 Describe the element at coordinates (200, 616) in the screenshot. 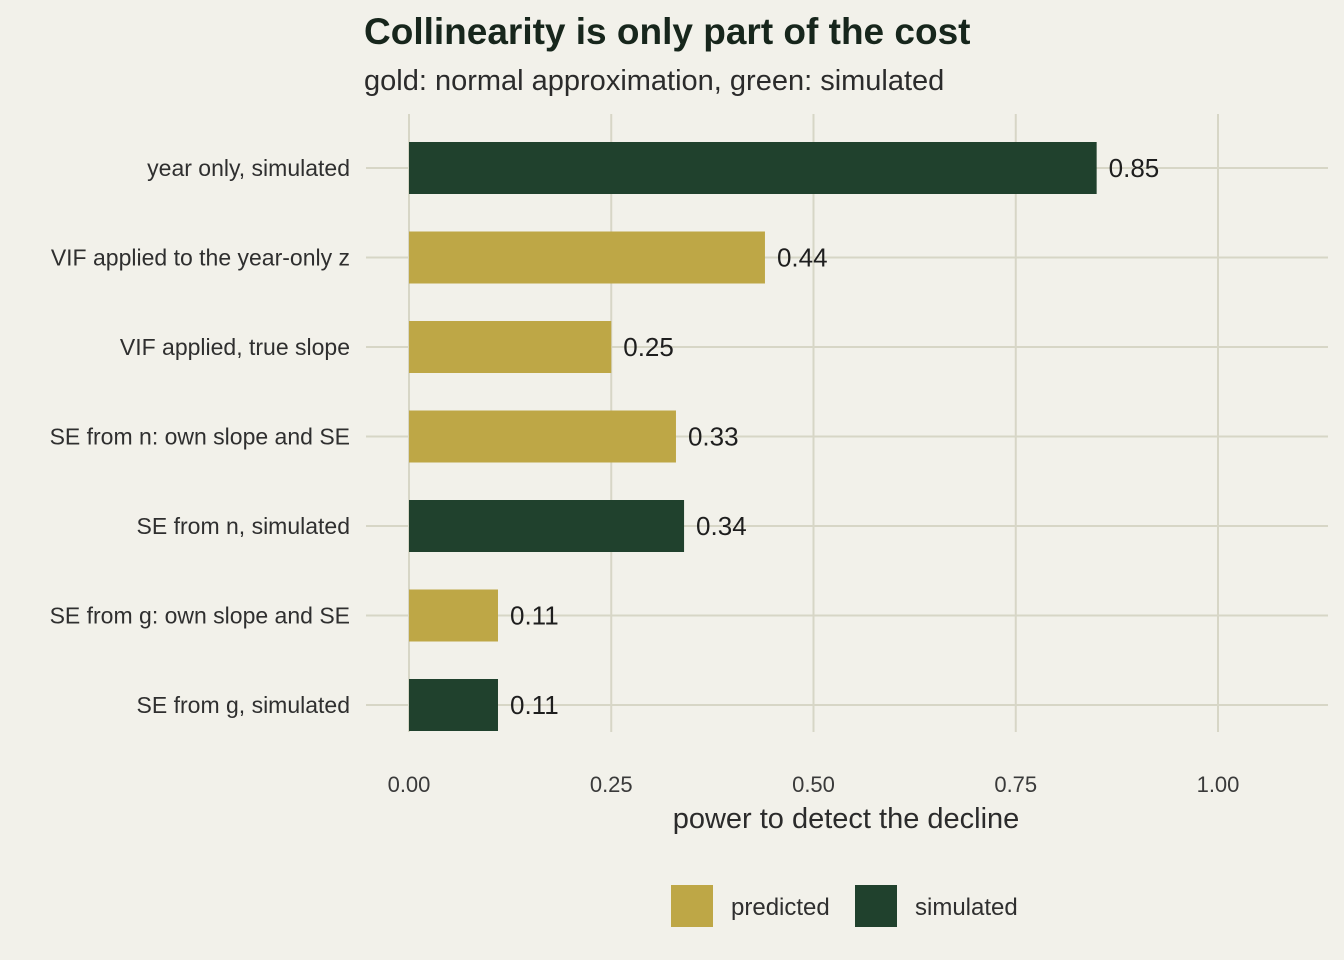

I see `category-label: SE from g: own slope and SE` at that location.